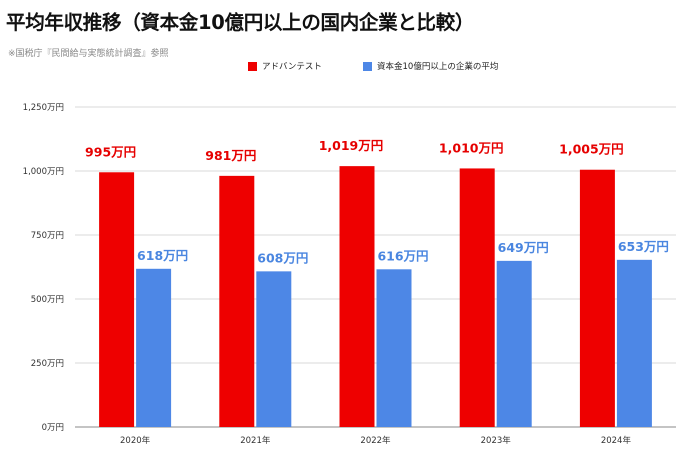 Image resolution: width=700 pixels, height=465 pixels. I want to click on x-tick-label: 2024年, so click(616, 440).